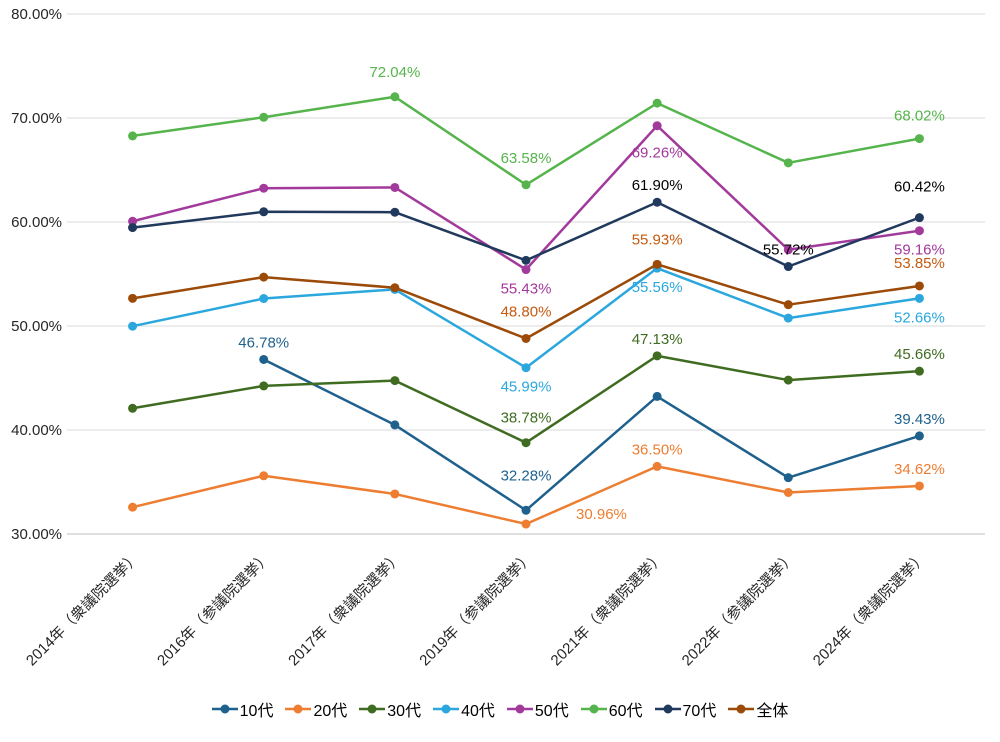 The image size is (1000, 742). I want to click on point-value-label: 55.56%, so click(657, 287).